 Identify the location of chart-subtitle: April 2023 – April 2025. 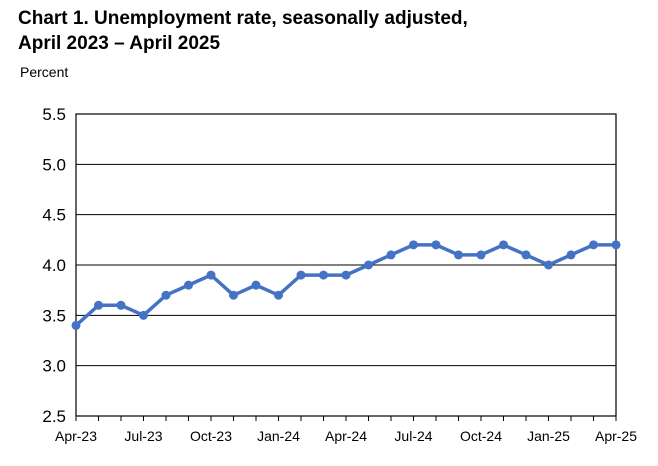
(119, 43).